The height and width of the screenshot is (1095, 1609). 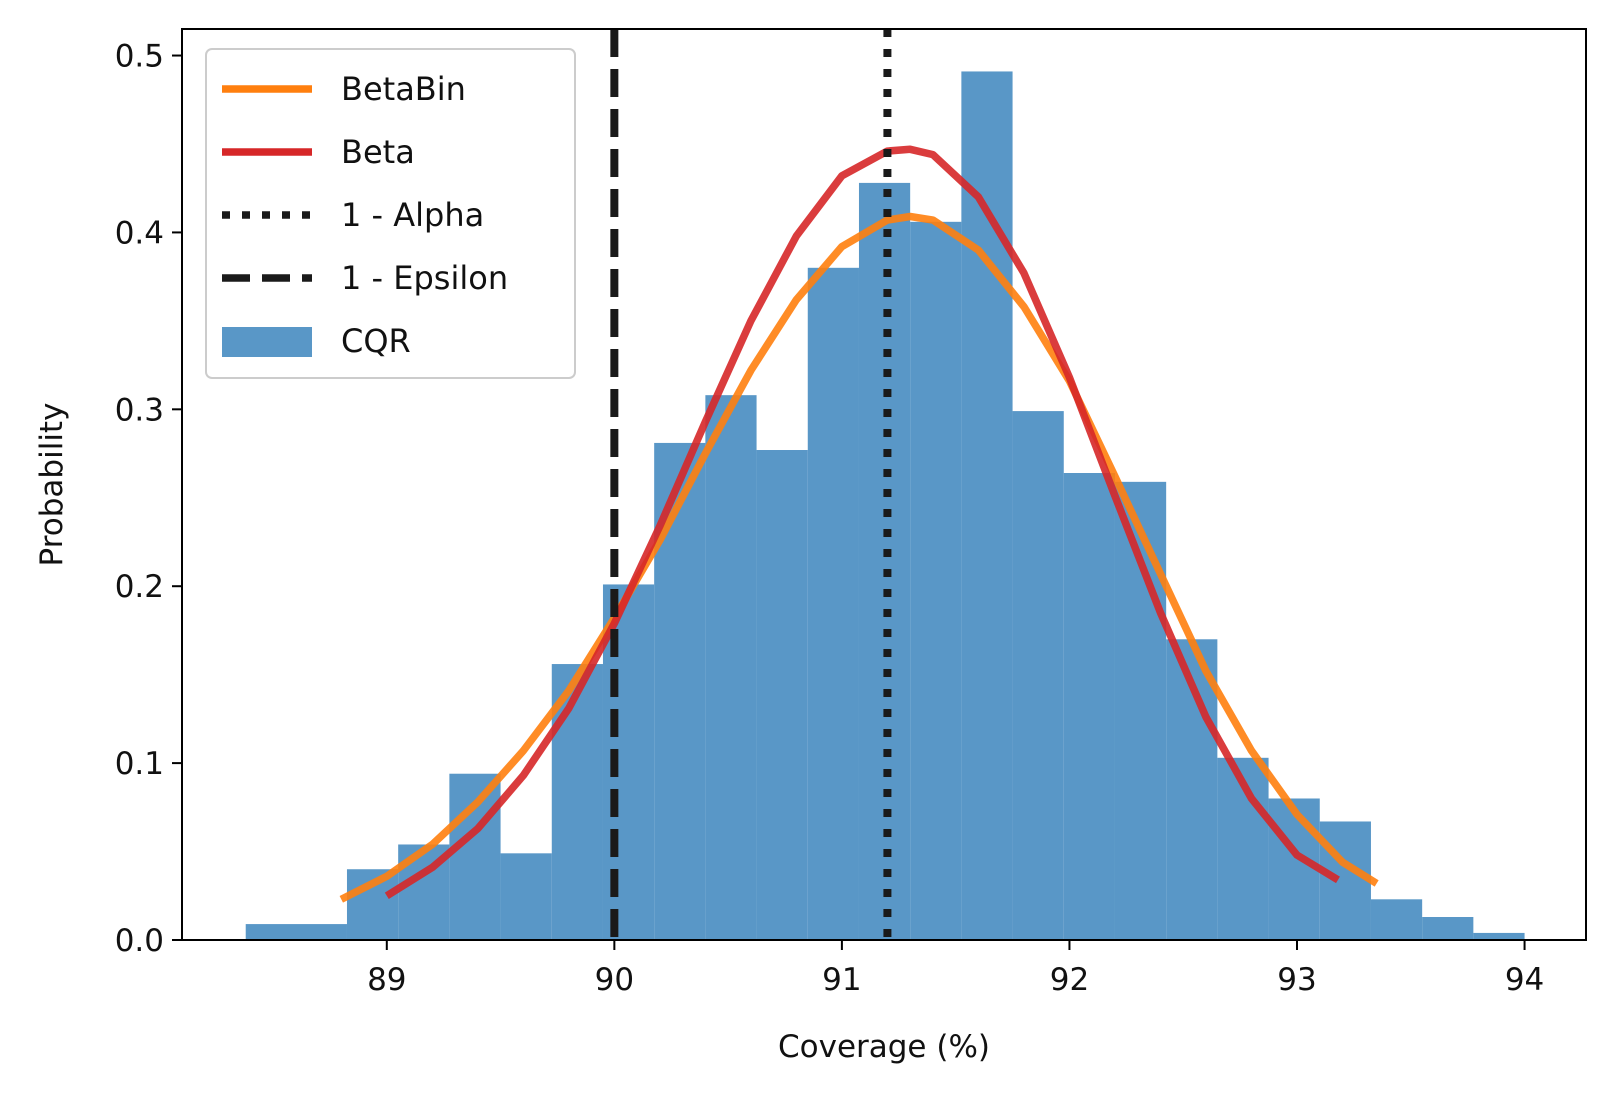 I want to click on y-tick-label: 0.0, so click(x=139, y=941).